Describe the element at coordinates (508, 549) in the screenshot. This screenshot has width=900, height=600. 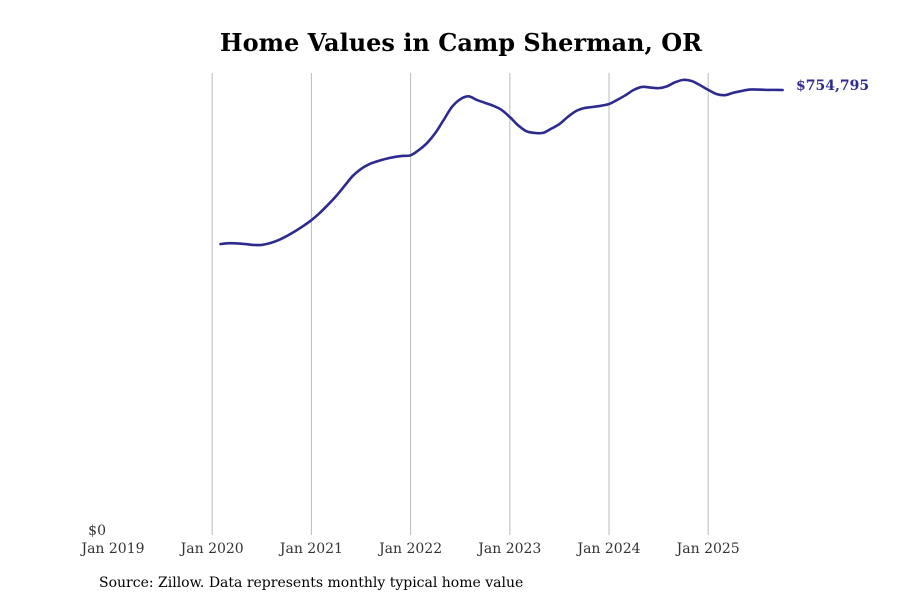
I see `x-tick-label: Jan 2023` at that location.